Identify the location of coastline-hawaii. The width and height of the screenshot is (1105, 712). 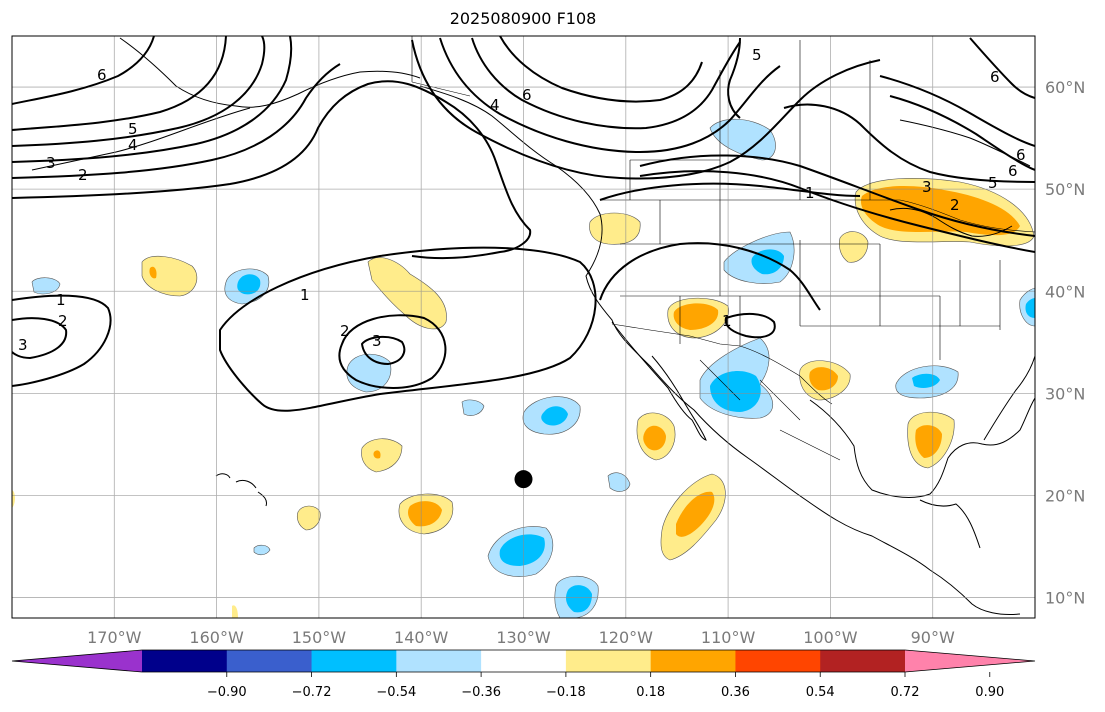
(241, 490).